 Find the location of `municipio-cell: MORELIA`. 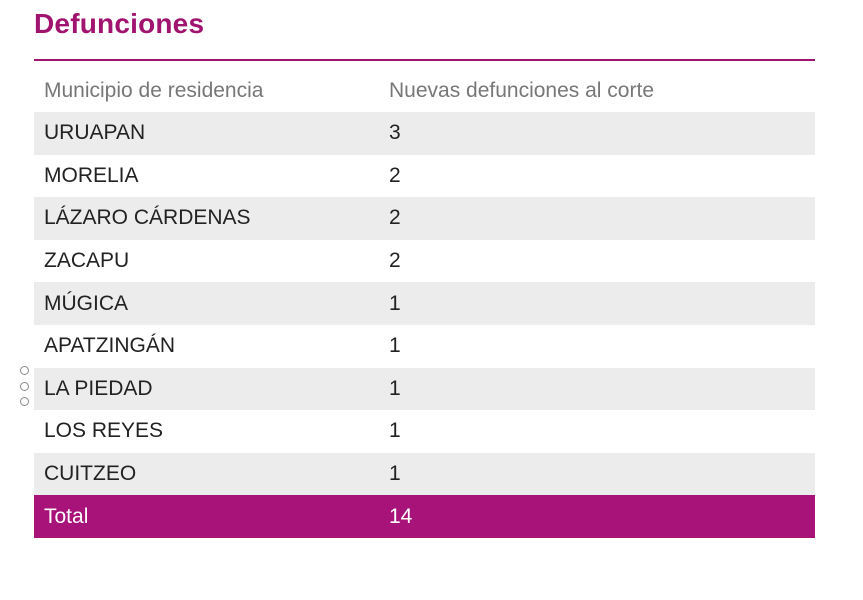

municipio-cell: MORELIA is located at coordinates (91, 175).